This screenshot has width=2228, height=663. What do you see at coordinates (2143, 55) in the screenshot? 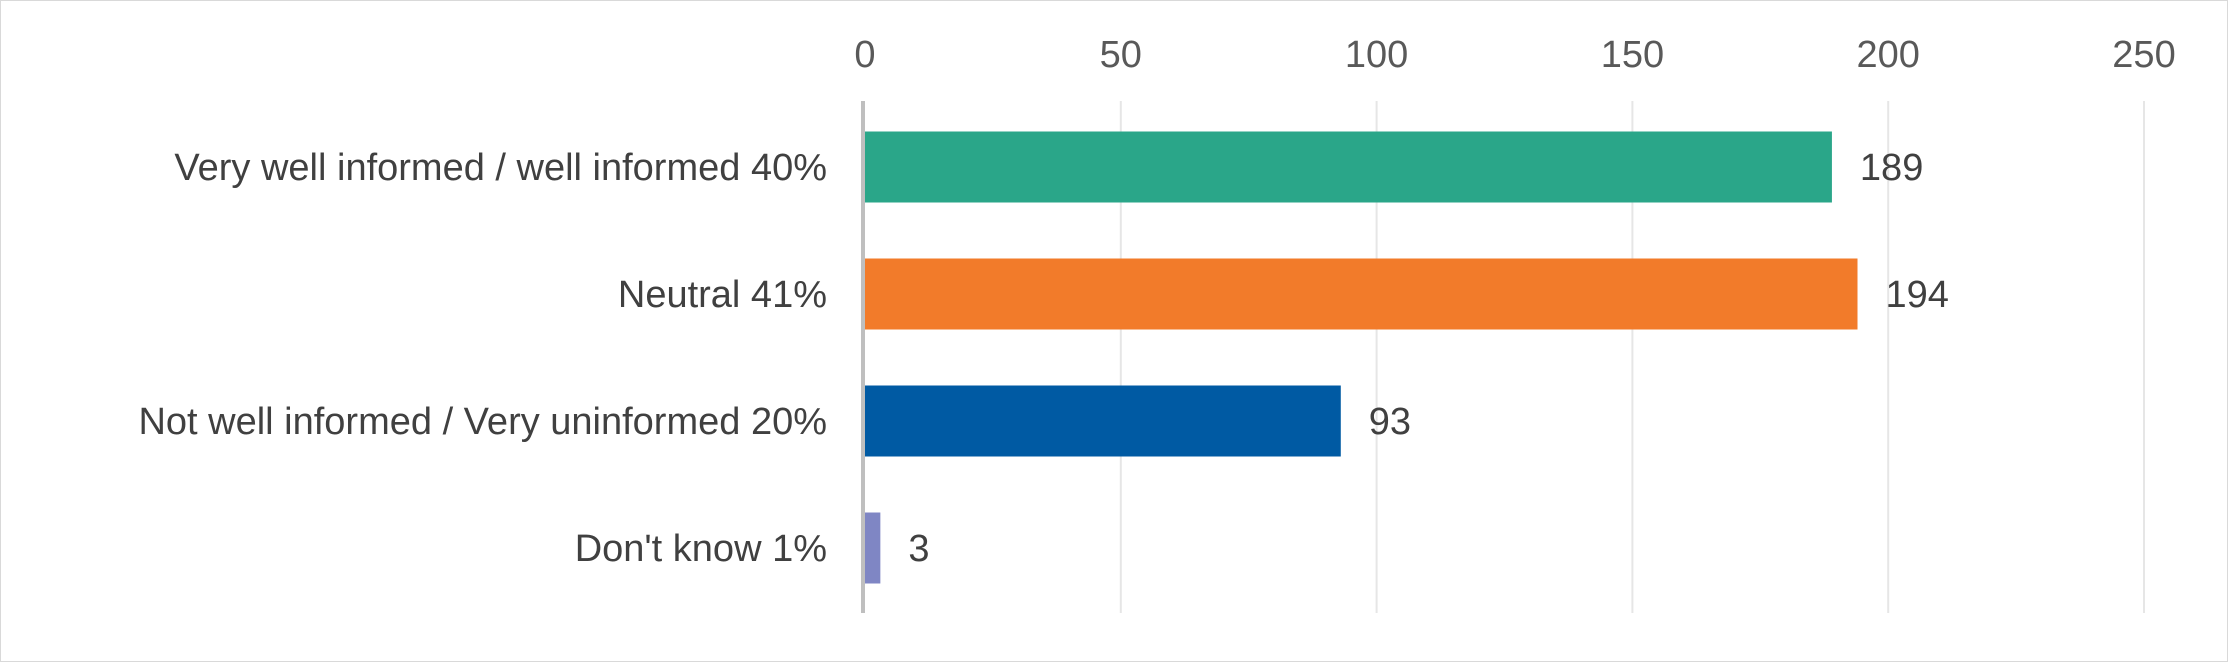
I see `x-tick-label: 250` at bounding box center [2143, 55].